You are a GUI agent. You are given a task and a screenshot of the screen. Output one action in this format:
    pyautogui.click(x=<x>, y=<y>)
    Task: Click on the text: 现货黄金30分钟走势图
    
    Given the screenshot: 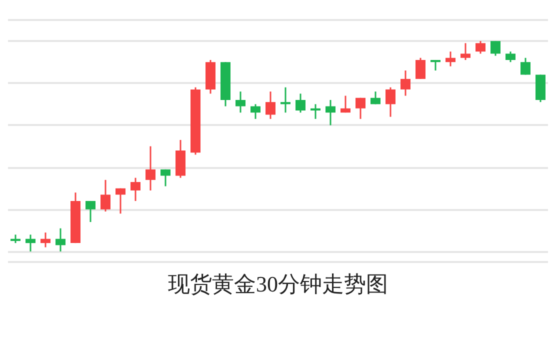 What is the action you would take?
    pyautogui.click(x=278, y=284)
    